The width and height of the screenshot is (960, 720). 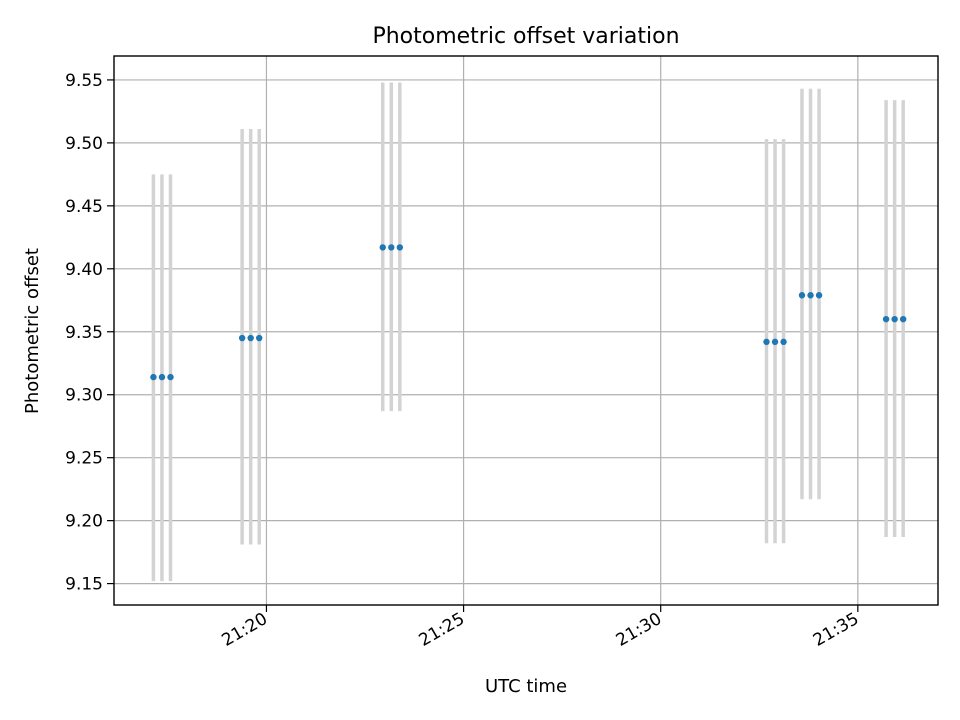 I want to click on x-tick-label: 21:30, so click(x=639, y=630).